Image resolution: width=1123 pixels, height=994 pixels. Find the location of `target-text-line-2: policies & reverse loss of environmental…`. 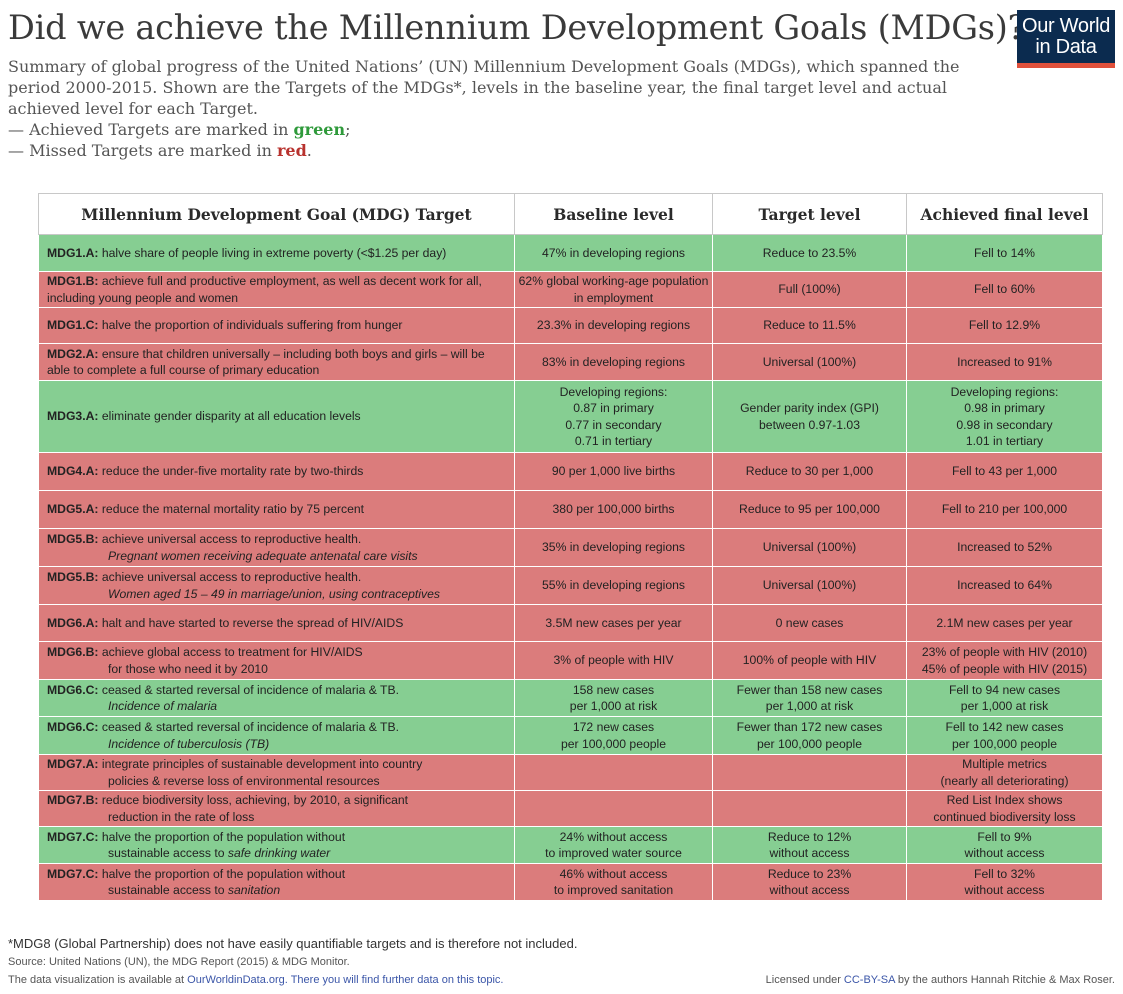

target-text-line-2: policies & reverse loss of environmental… is located at coordinates (244, 780).